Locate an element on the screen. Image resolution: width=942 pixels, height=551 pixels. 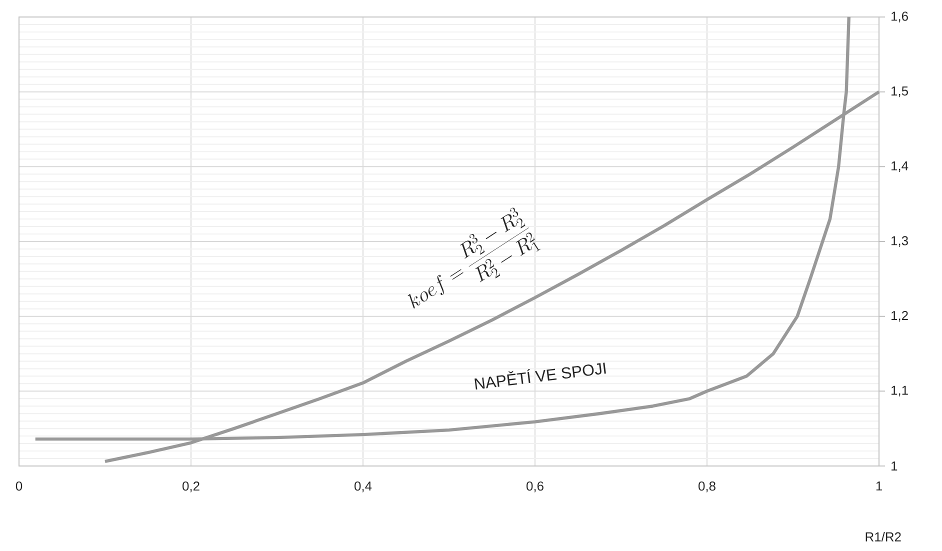
x-tick-label: 0,2 is located at coordinates (191, 487).